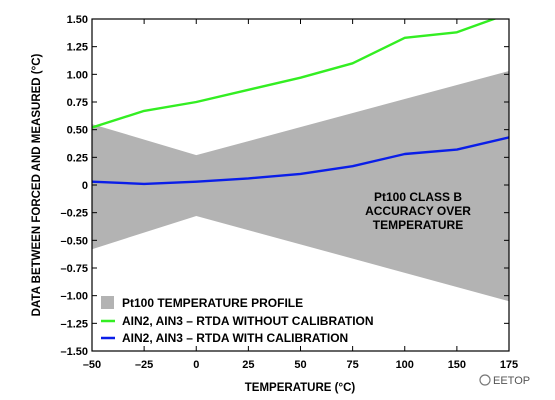 The image size is (555, 400). What do you see at coordinates (74, 297) in the screenshot?
I see `y-tick-label: –1.00` at bounding box center [74, 297].